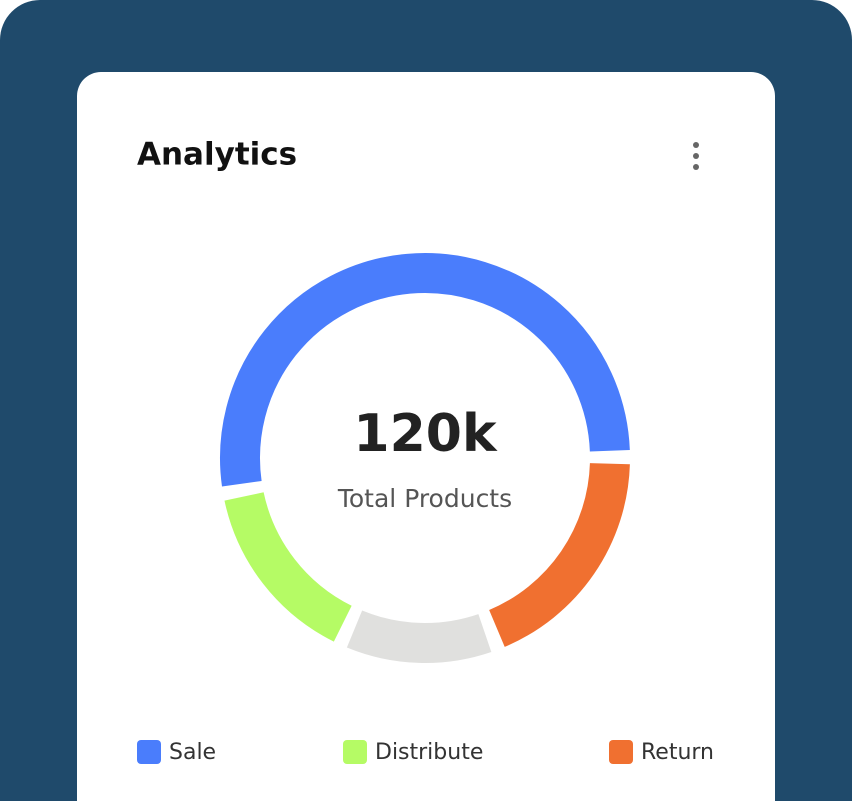 This screenshot has width=852, height=801. I want to click on card-title: Analytics, so click(217, 155).